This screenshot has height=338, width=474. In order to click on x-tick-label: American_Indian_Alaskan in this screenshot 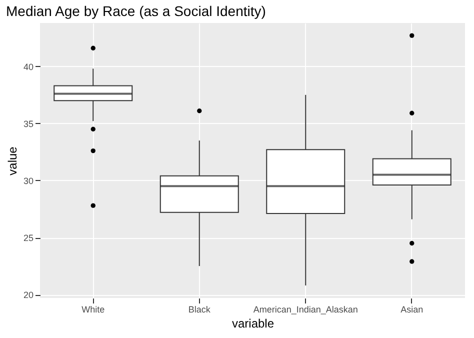, I will do `click(305, 309)`.